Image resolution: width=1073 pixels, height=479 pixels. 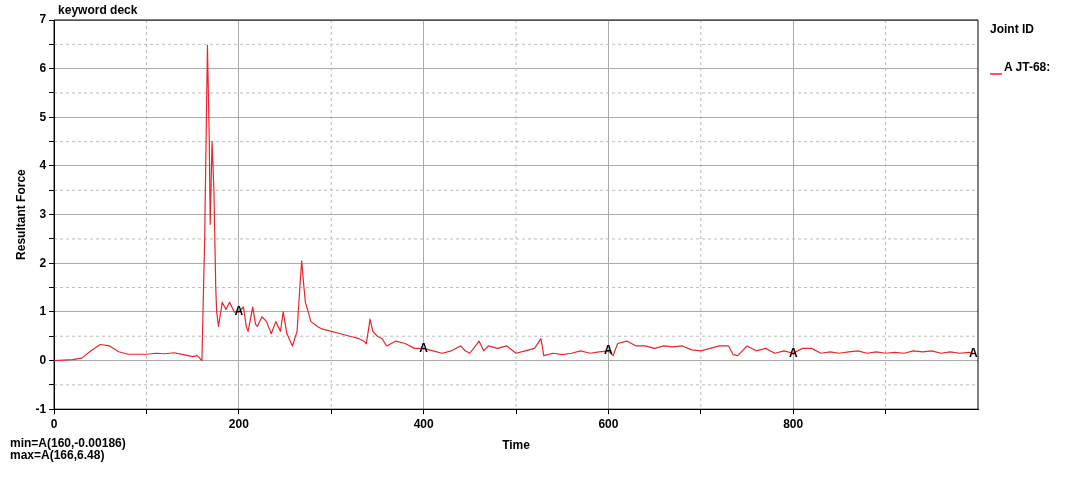 What do you see at coordinates (793, 423) in the screenshot?
I see `x-tick-label: 800` at bounding box center [793, 423].